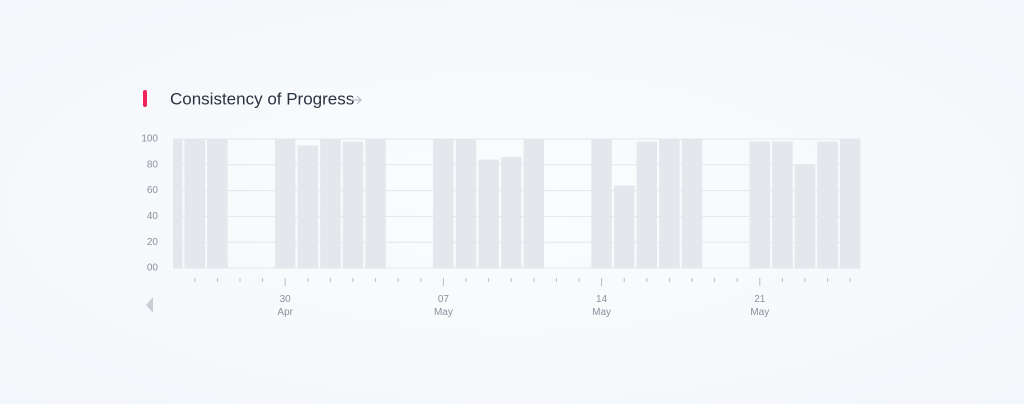 This screenshot has height=404, width=1024. I want to click on x-tick-label: 07 May, so click(443, 306).